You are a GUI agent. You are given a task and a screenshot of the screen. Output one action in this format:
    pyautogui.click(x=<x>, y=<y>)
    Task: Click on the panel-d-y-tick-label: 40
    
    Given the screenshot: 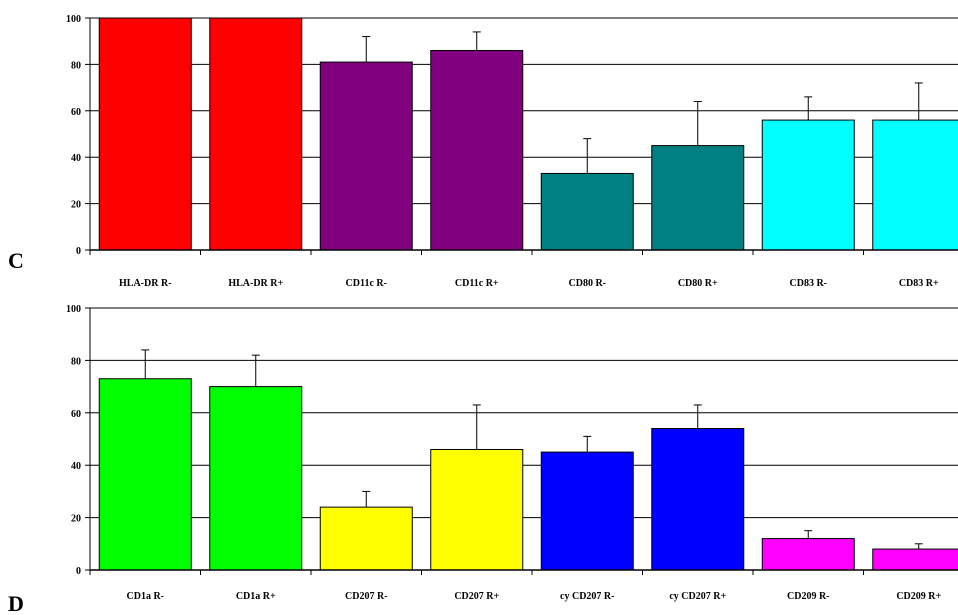 What is the action you would take?
    pyautogui.click(x=76, y=466)
    